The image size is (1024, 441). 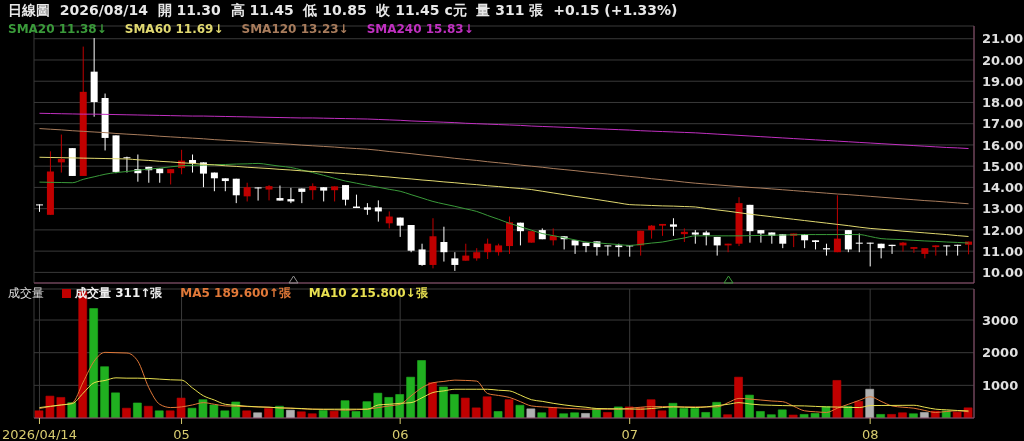 What do you see at coordinates (174, 29) in the screenshot?
I see `text: SMA60 11.69↓` at bounding box center [174, 29].